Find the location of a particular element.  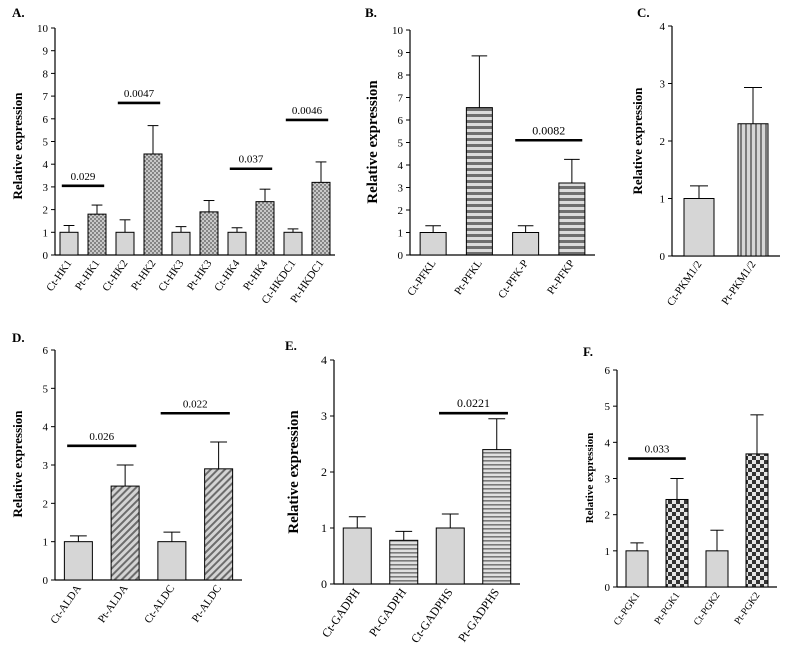

panel-a-category-label: Pt-HK3 is located at coordinates (200, 274).